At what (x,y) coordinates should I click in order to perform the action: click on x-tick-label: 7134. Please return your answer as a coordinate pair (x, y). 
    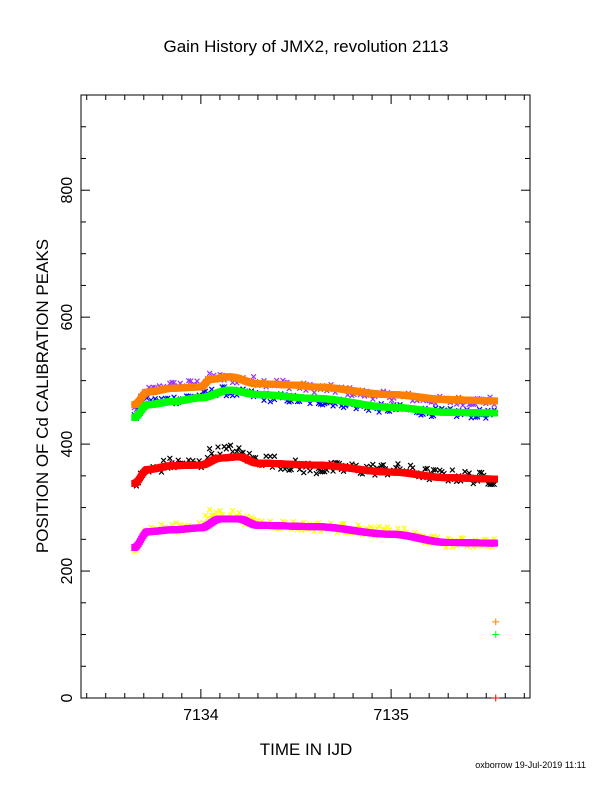
    Looking at the image, I should click on (201, 715).